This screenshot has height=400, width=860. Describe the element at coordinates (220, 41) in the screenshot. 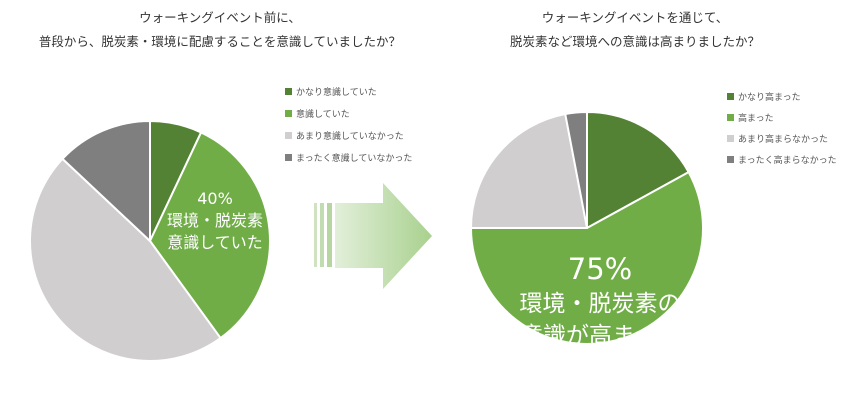

I see `chart-title-before-line-2: 普段から、脱炭素・環境に配慮することを意識していましたか？` at that location.